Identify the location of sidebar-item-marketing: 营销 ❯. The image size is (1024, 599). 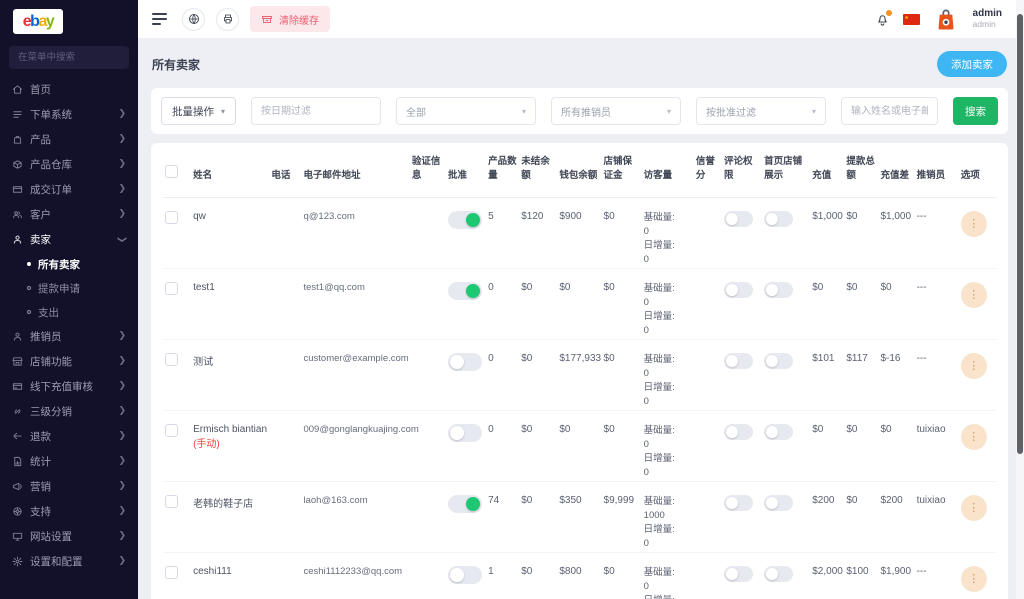
(69, 486).